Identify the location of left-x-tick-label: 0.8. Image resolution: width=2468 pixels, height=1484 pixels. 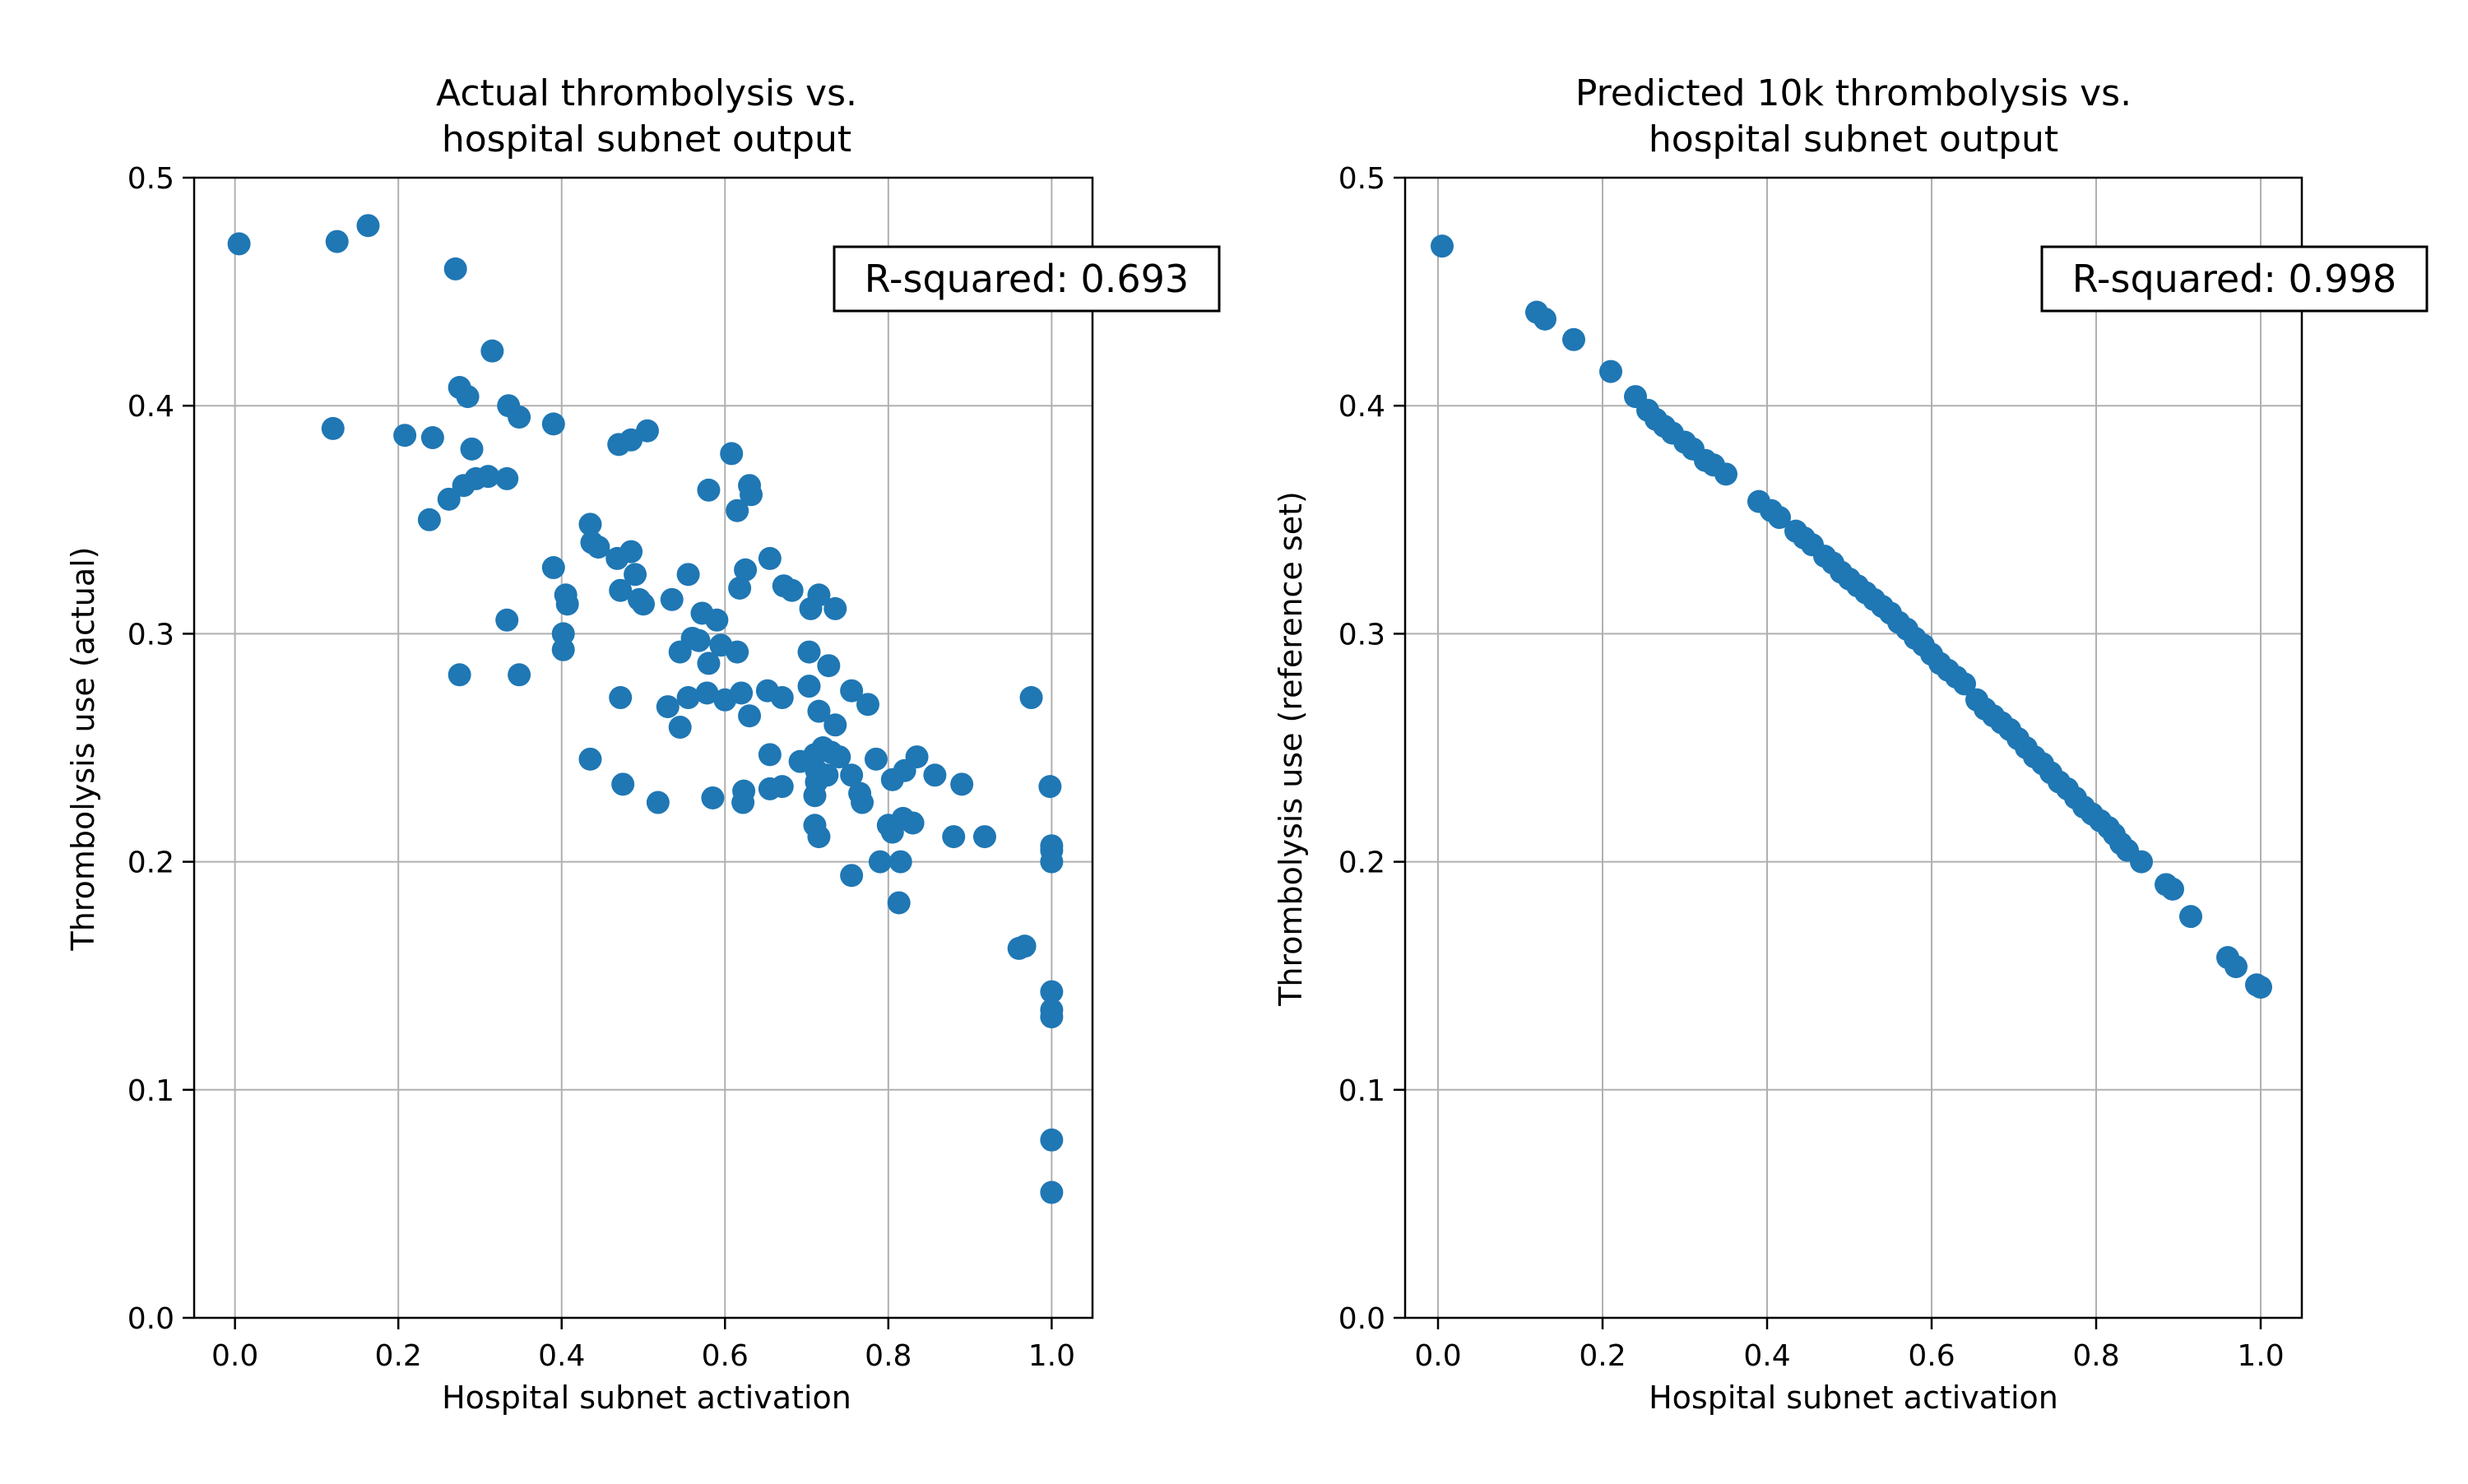
(888, 1356).